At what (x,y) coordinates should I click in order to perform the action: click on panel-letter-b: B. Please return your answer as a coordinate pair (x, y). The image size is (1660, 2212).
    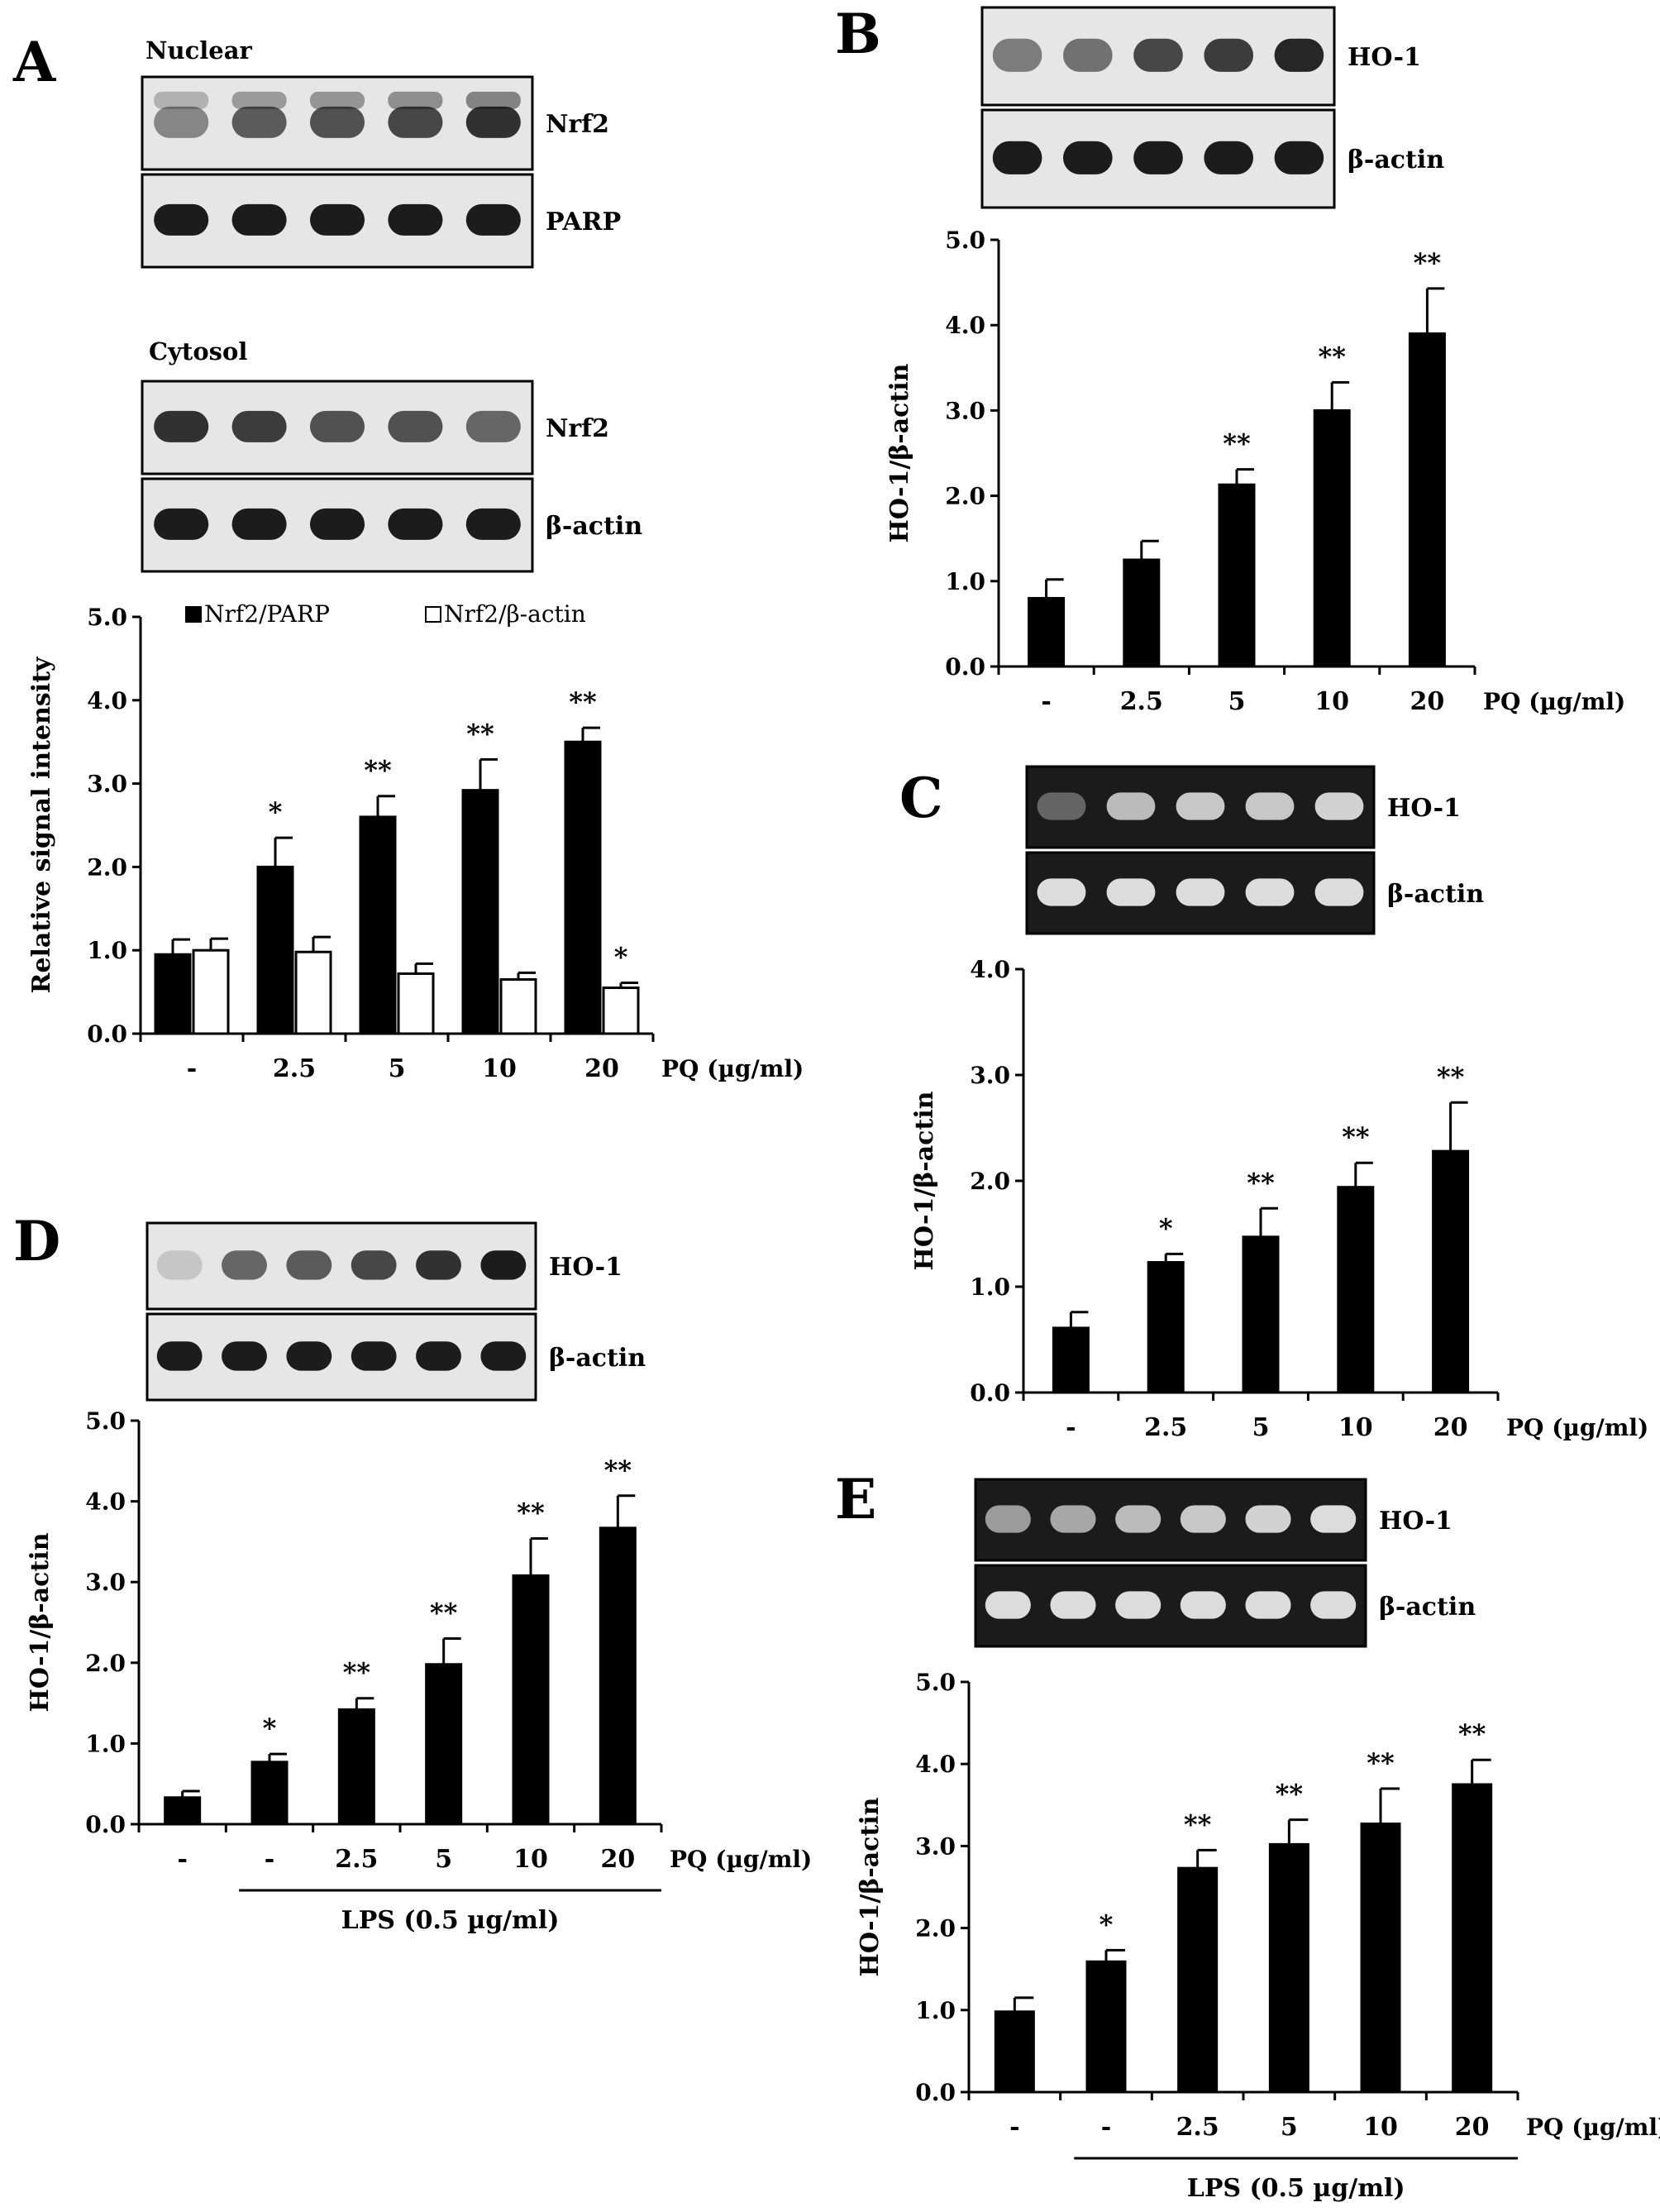
    Looking at the image, I should click on (858, 34).